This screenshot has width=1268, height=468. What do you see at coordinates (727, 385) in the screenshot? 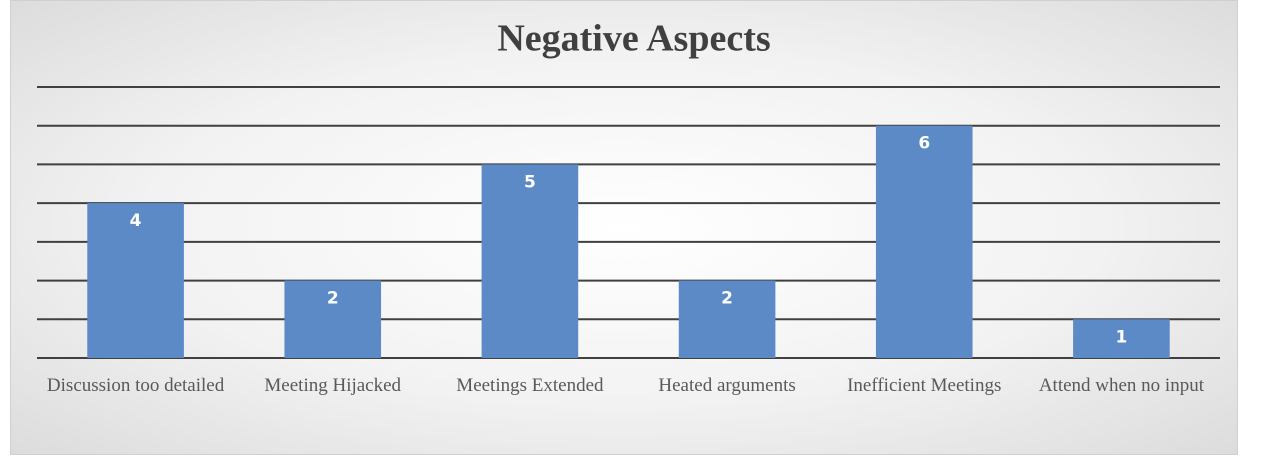
I see `x-tick-label: Heated arguments` at bounding box center [727, 385].